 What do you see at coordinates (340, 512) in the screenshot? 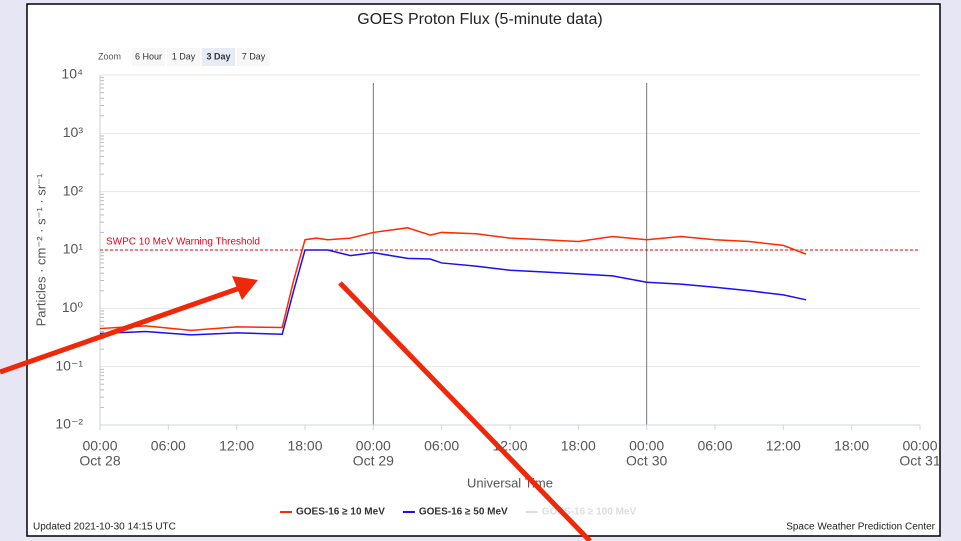
I see `legend-label: GOES-16 ≥ 10 MeV` at bounding box center [340, 512].